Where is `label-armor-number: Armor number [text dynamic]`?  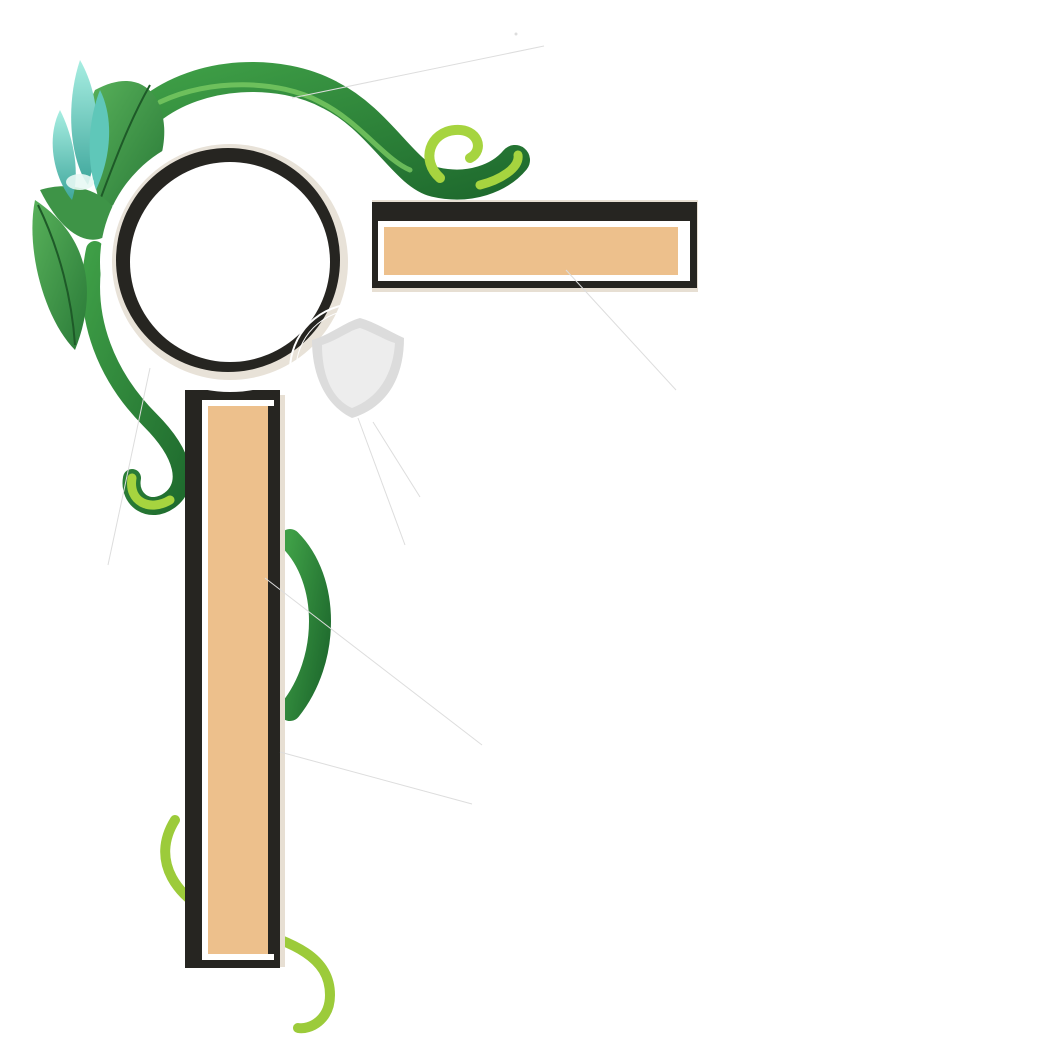
label-armor-number: Armor number [text dynamic] is located at coordinates (585, 545).